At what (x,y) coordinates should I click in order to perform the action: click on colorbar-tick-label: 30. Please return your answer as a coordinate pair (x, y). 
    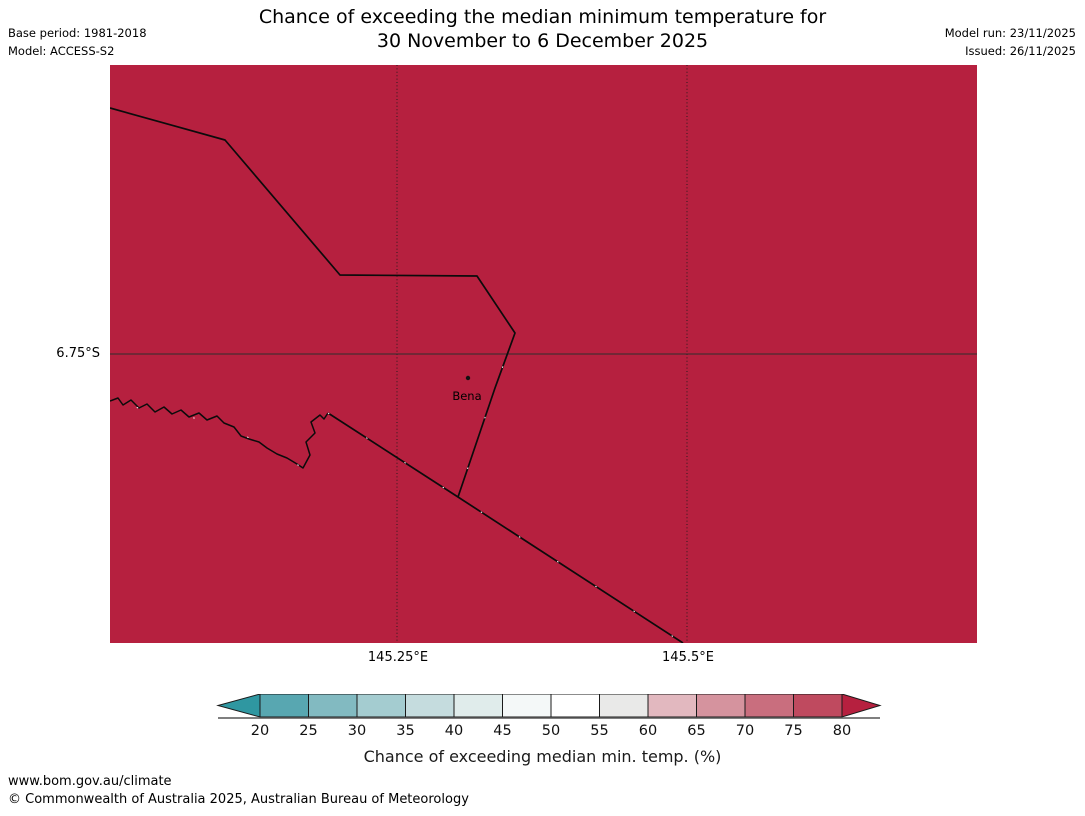
    Looking at the image, I should click on (357, 731).